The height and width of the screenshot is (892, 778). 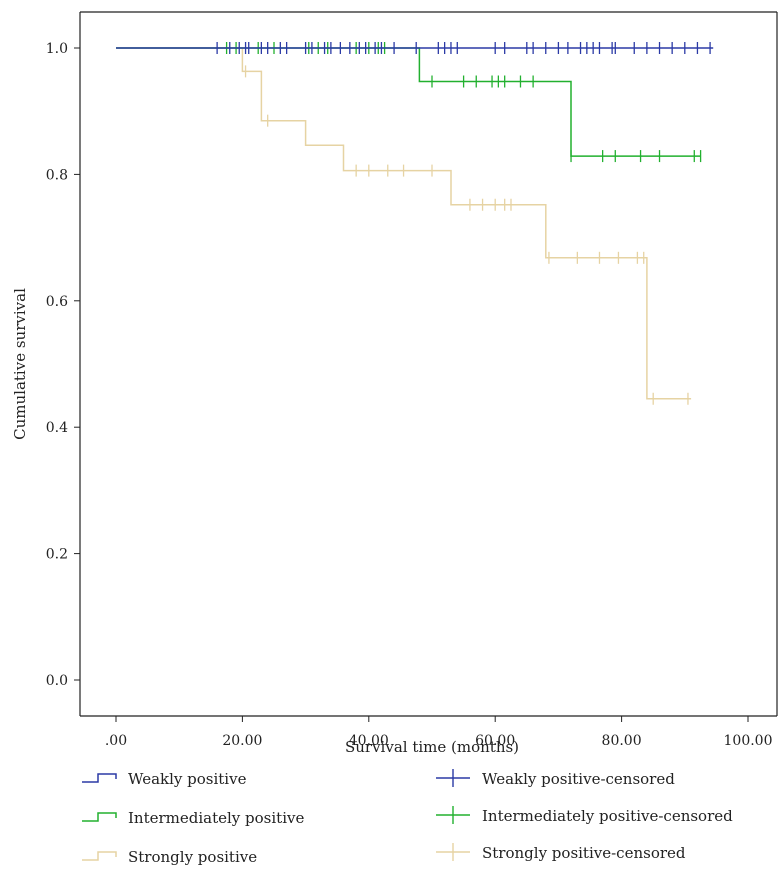 I want to click on series-line, so click(x=408, y=102).